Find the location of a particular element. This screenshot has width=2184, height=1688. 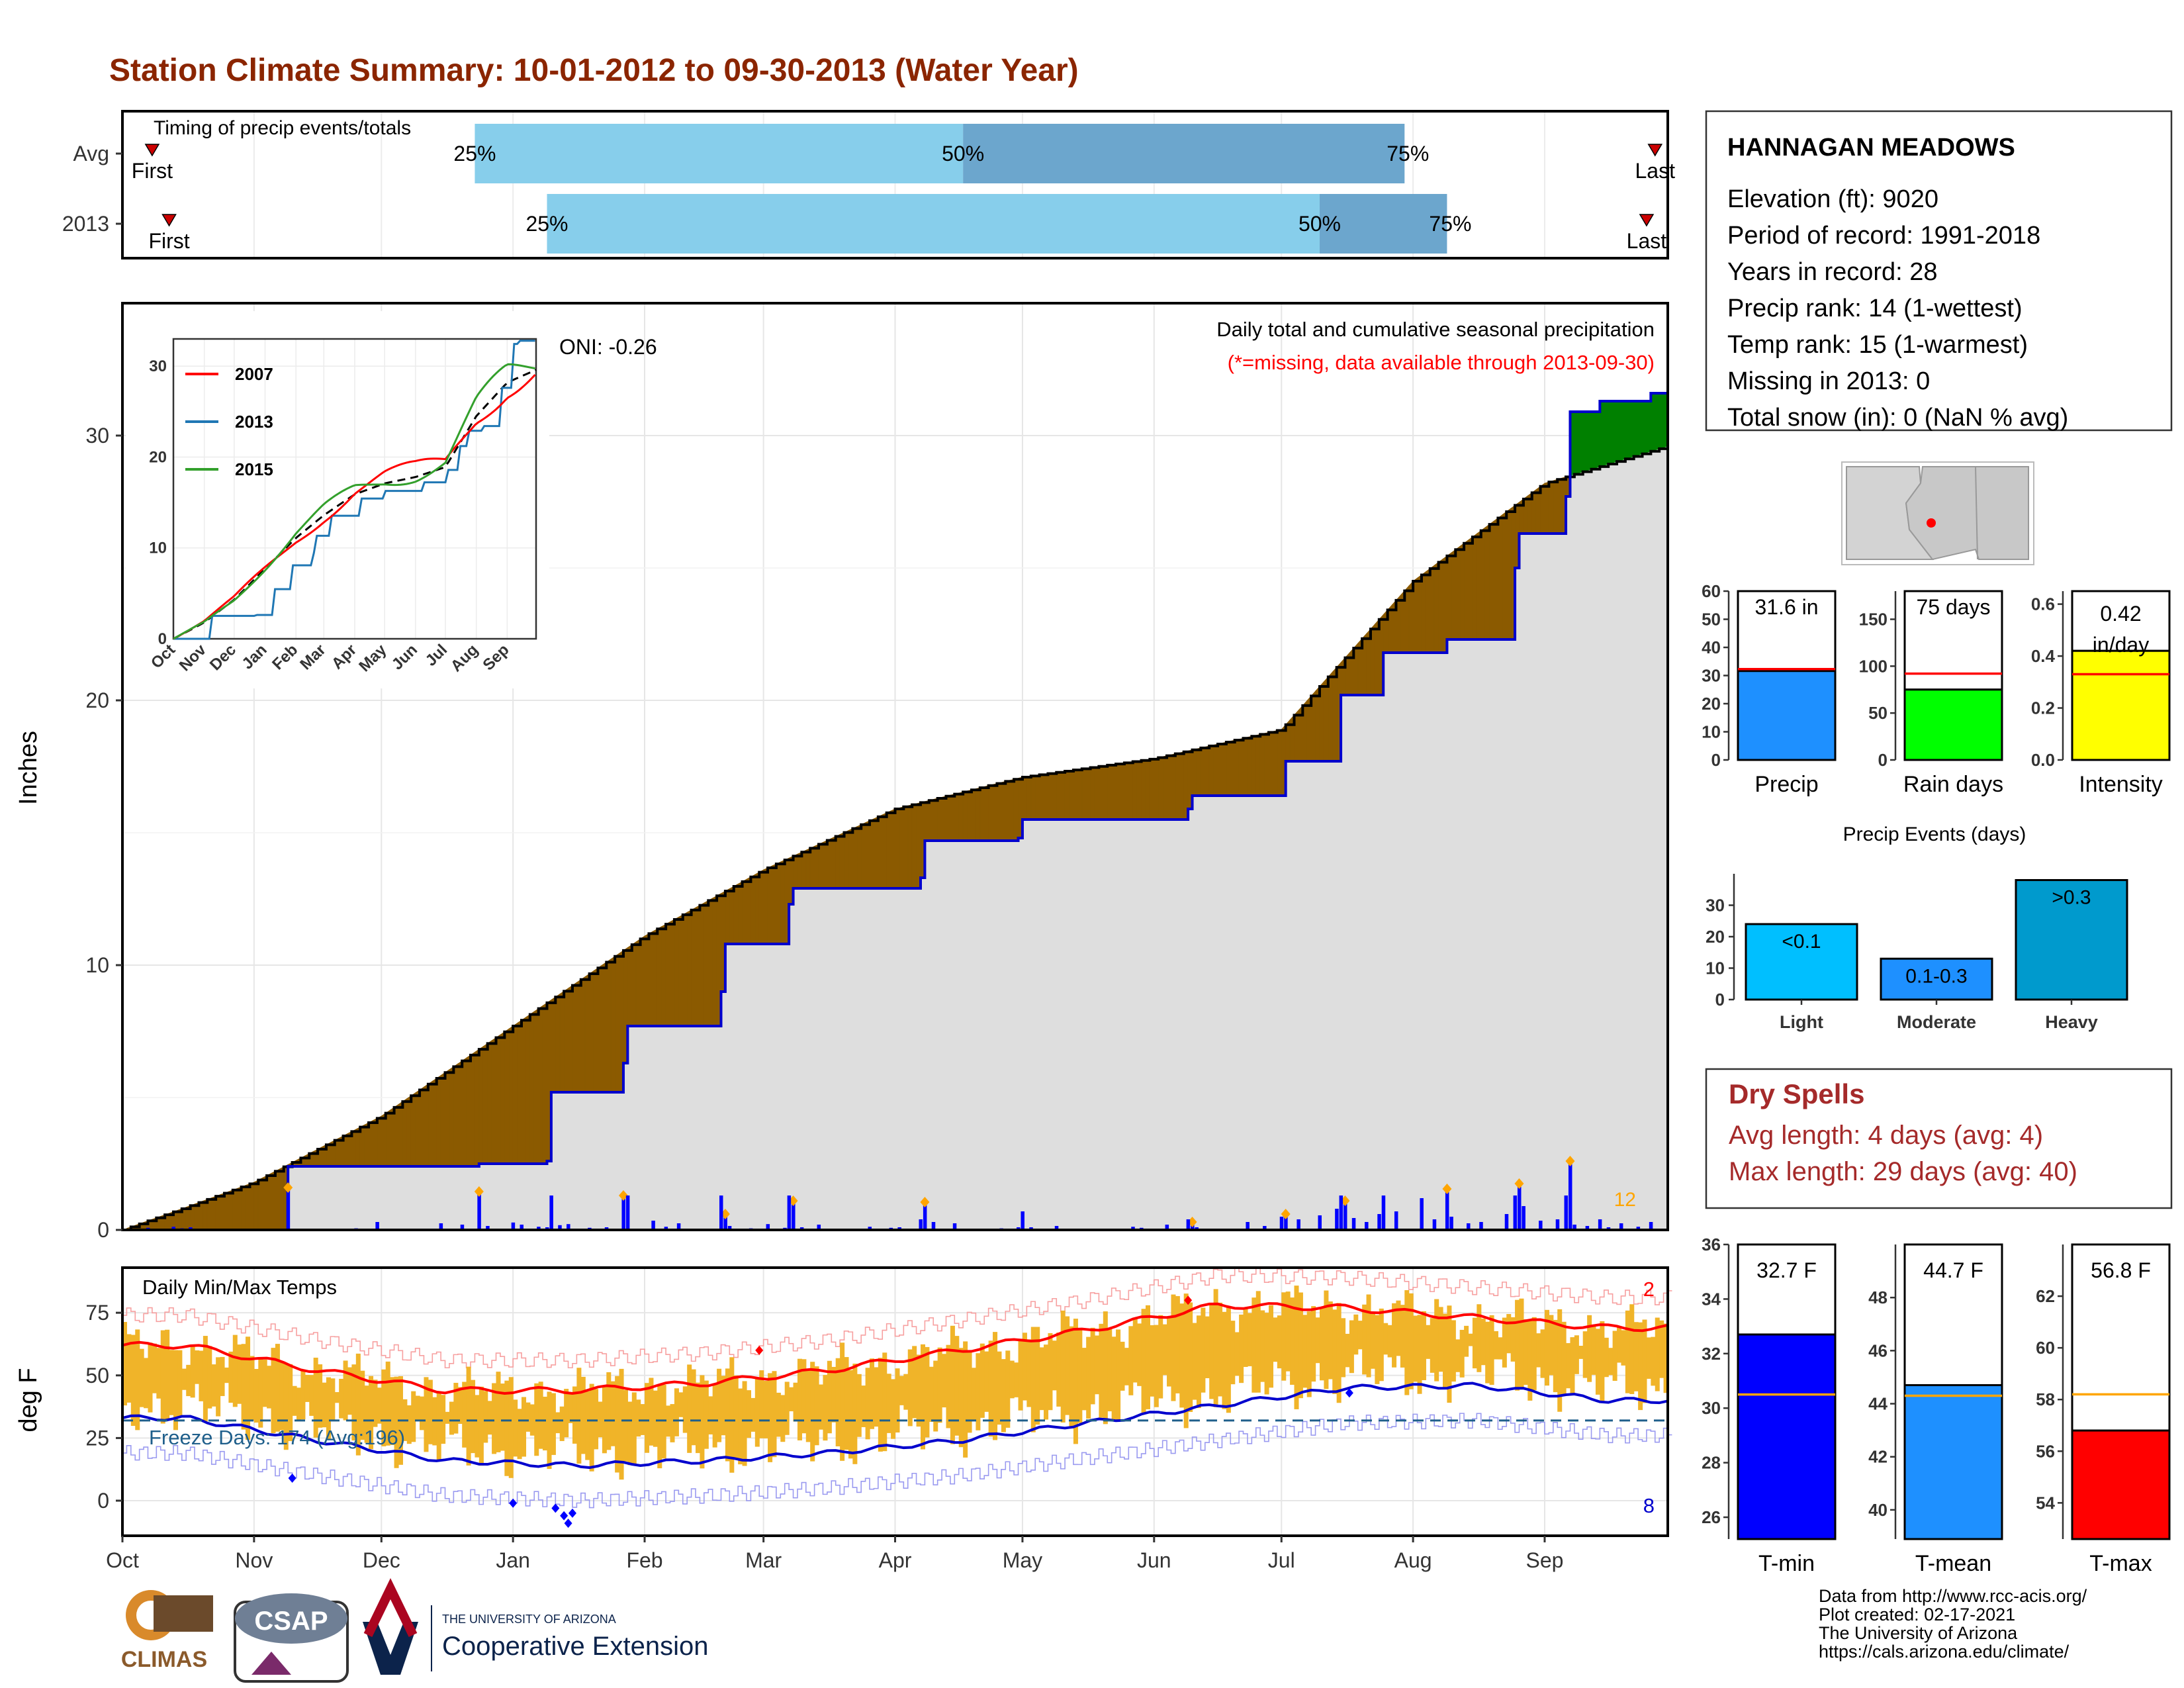

station-line: Total snow (in): 0 (NaN % avg) is located at coordinates (1897, 418).